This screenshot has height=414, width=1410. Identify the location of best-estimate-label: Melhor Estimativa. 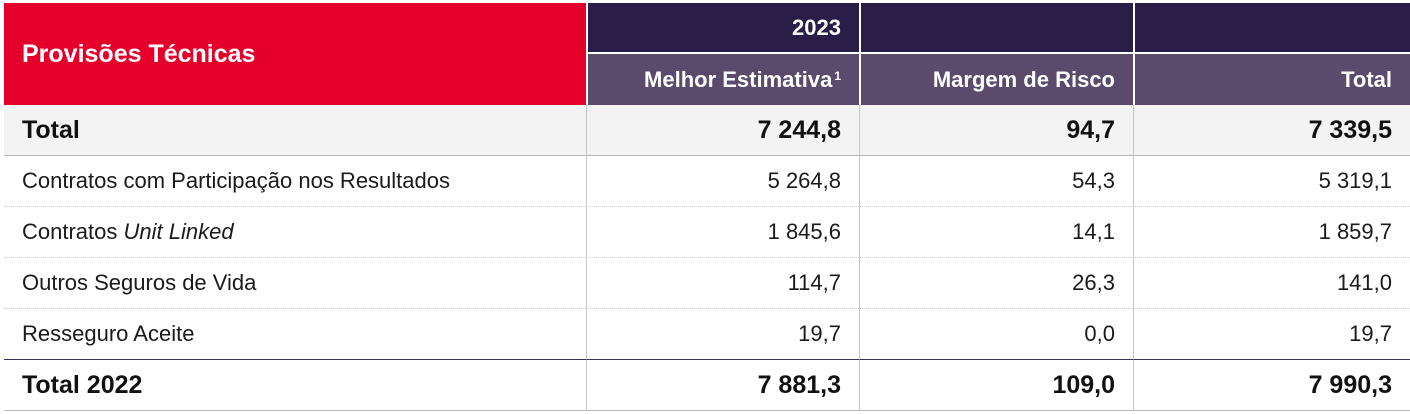
(738, 79).